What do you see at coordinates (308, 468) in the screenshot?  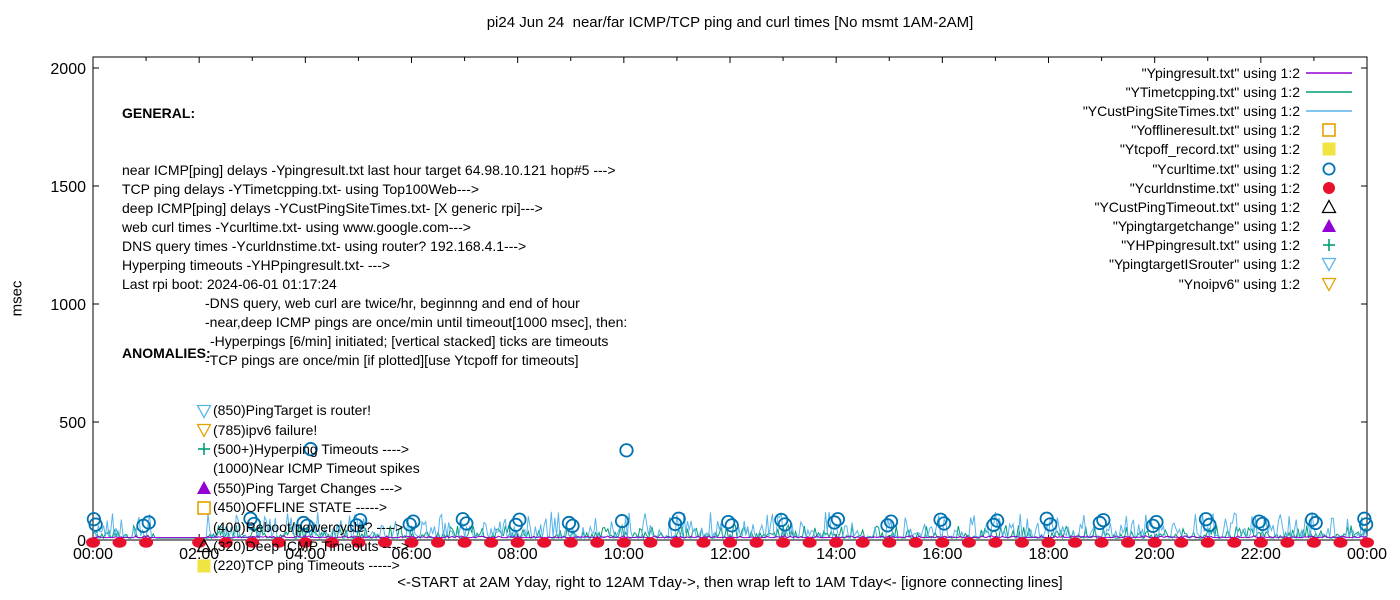 I see `anomaly-item: (1000)Near ICMP Timeout spikes` at bounding box center [308, 468].